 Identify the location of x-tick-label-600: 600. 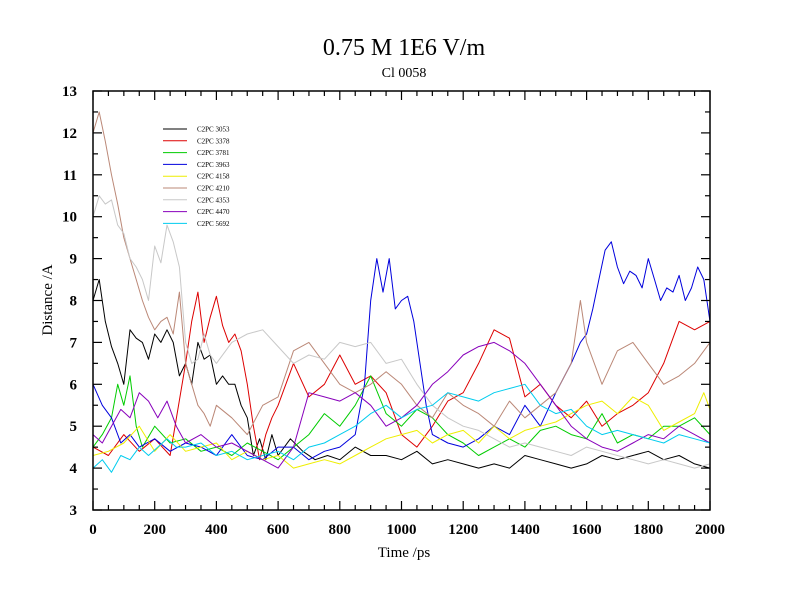
(278, 530).